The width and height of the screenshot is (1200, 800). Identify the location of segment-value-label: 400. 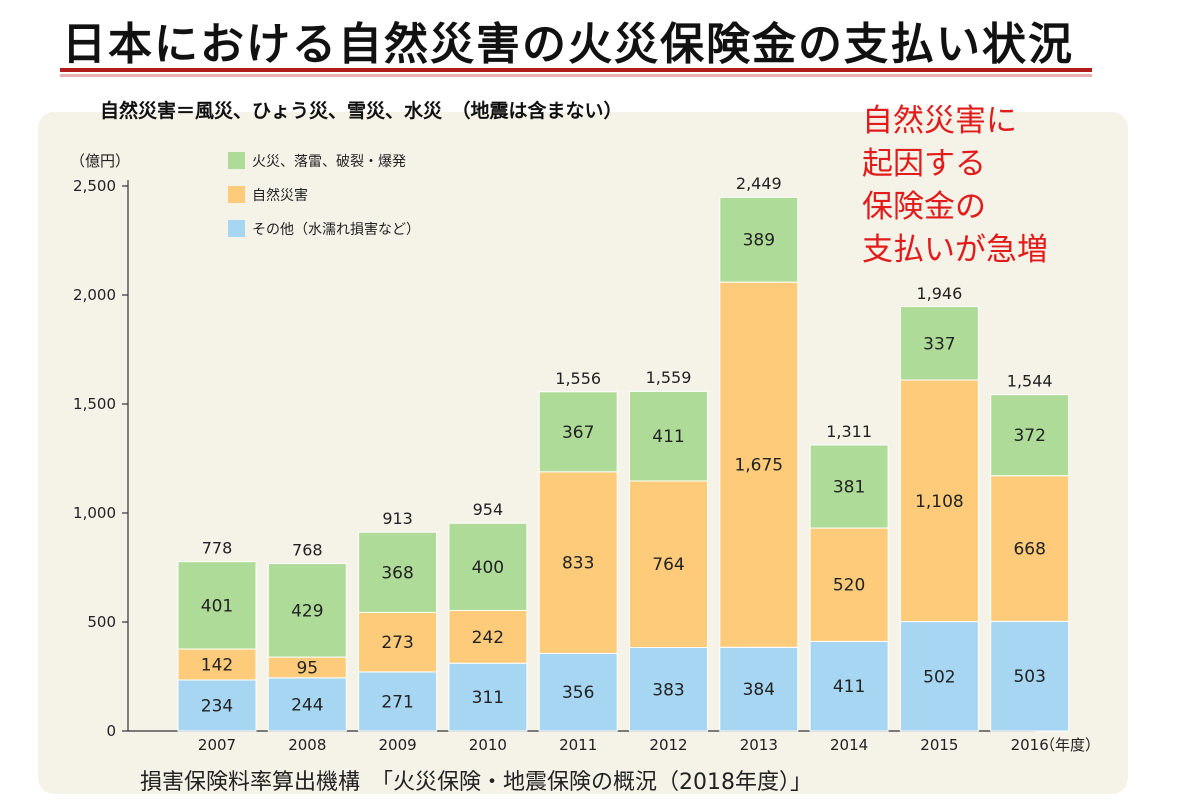
(488, 568).